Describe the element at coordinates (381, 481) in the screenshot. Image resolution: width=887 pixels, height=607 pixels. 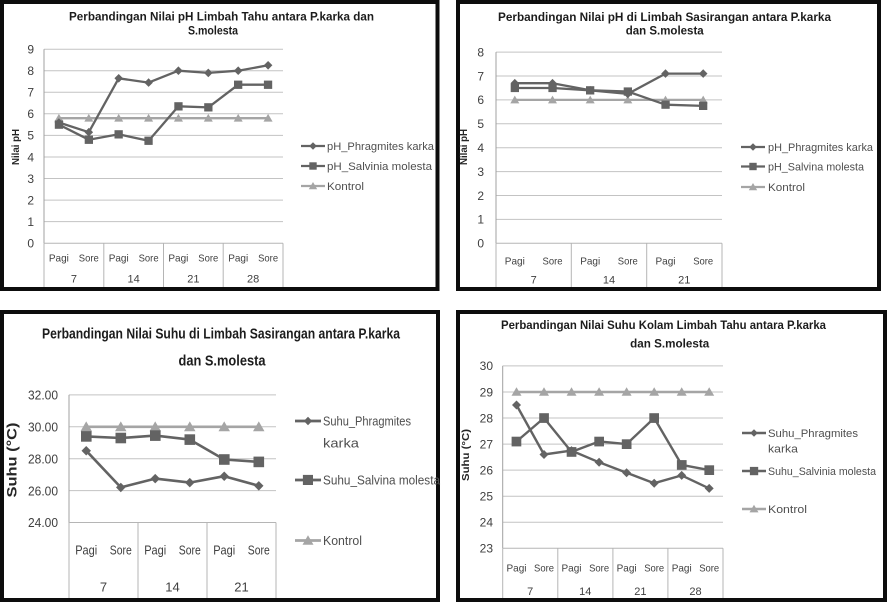
I see `svg-text: Suhu_Salvina molesta` at that location.